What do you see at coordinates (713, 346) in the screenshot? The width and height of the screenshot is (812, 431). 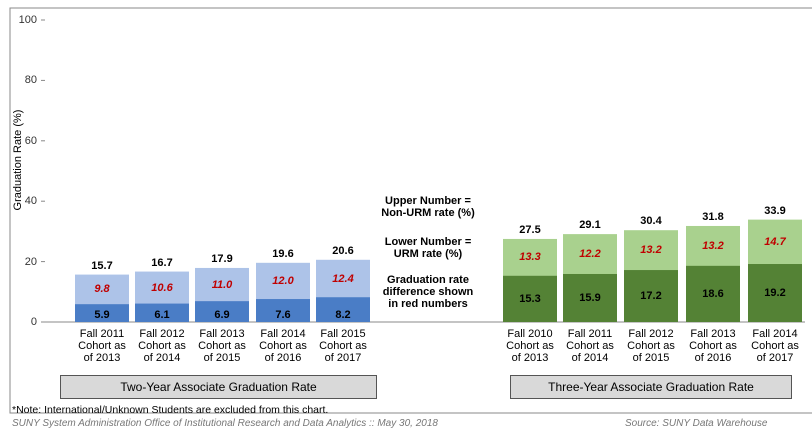 I see `x-tick-label: Fall 2013 Cohort as of 2016` at bounding box center [713, 346].